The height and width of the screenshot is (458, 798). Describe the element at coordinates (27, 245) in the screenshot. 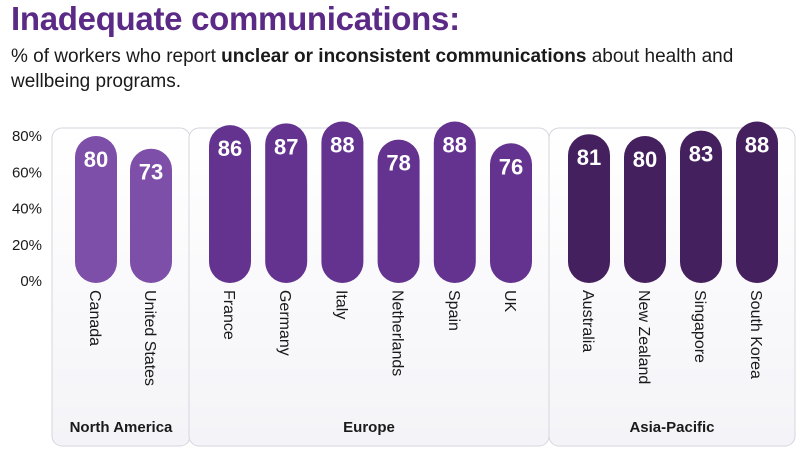

I see `y-tick-label: 20%` at that location.